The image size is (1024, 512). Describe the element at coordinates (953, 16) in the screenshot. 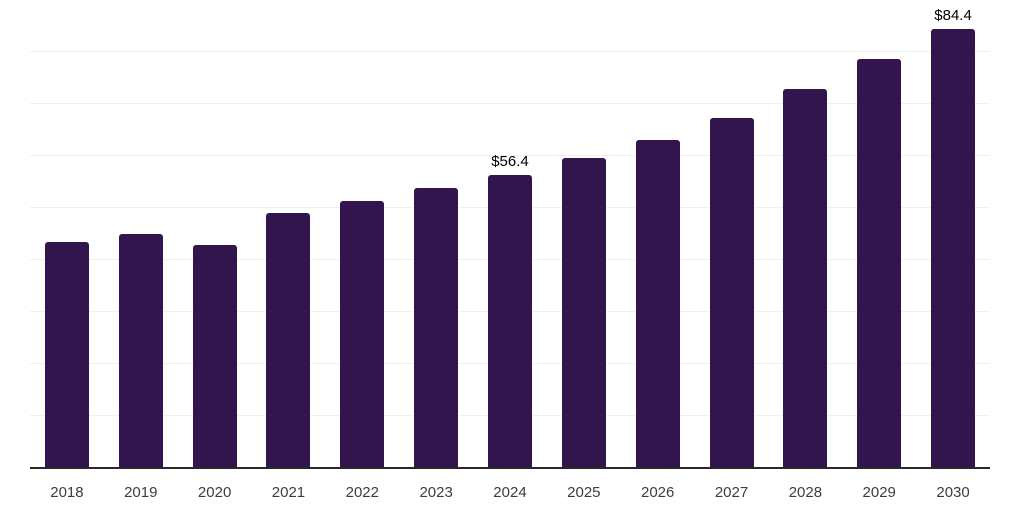

I see `data-label-2030: $84.4` at that location.